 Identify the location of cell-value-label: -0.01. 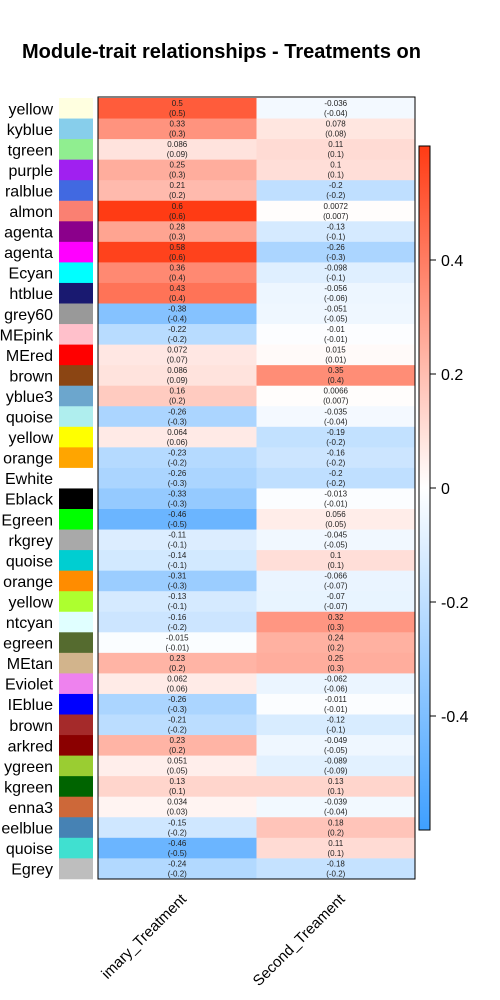
(336, 329).